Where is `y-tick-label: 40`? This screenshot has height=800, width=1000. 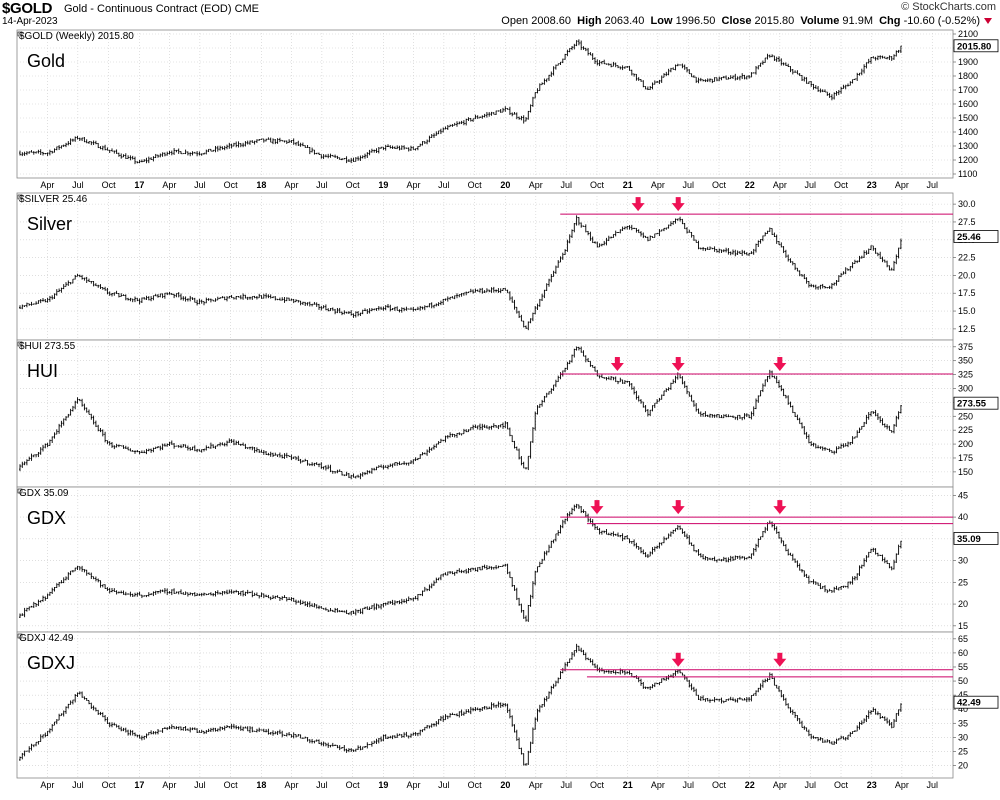
y-tick-label: 40 is located at coordinates (963, 517).